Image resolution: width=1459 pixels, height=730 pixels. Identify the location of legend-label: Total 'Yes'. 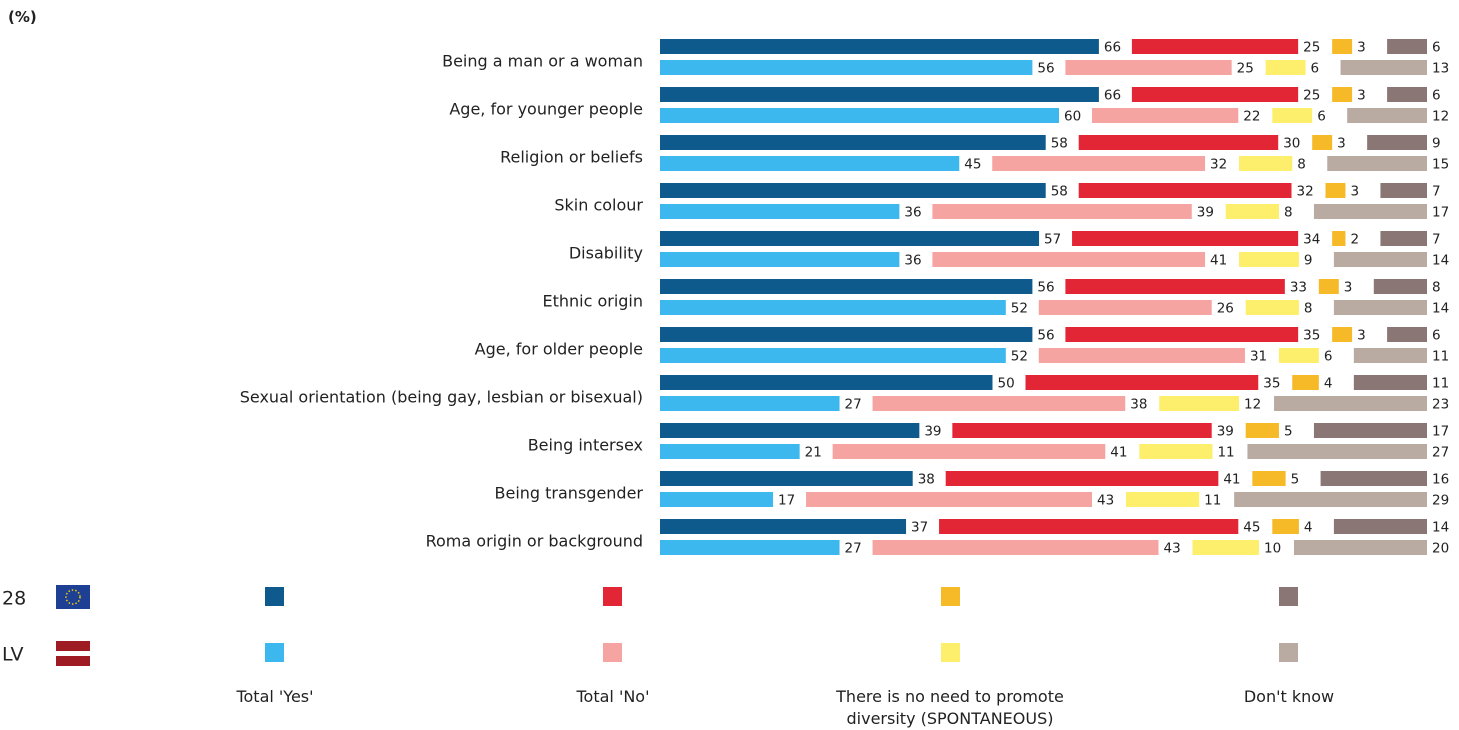
(275, 696).